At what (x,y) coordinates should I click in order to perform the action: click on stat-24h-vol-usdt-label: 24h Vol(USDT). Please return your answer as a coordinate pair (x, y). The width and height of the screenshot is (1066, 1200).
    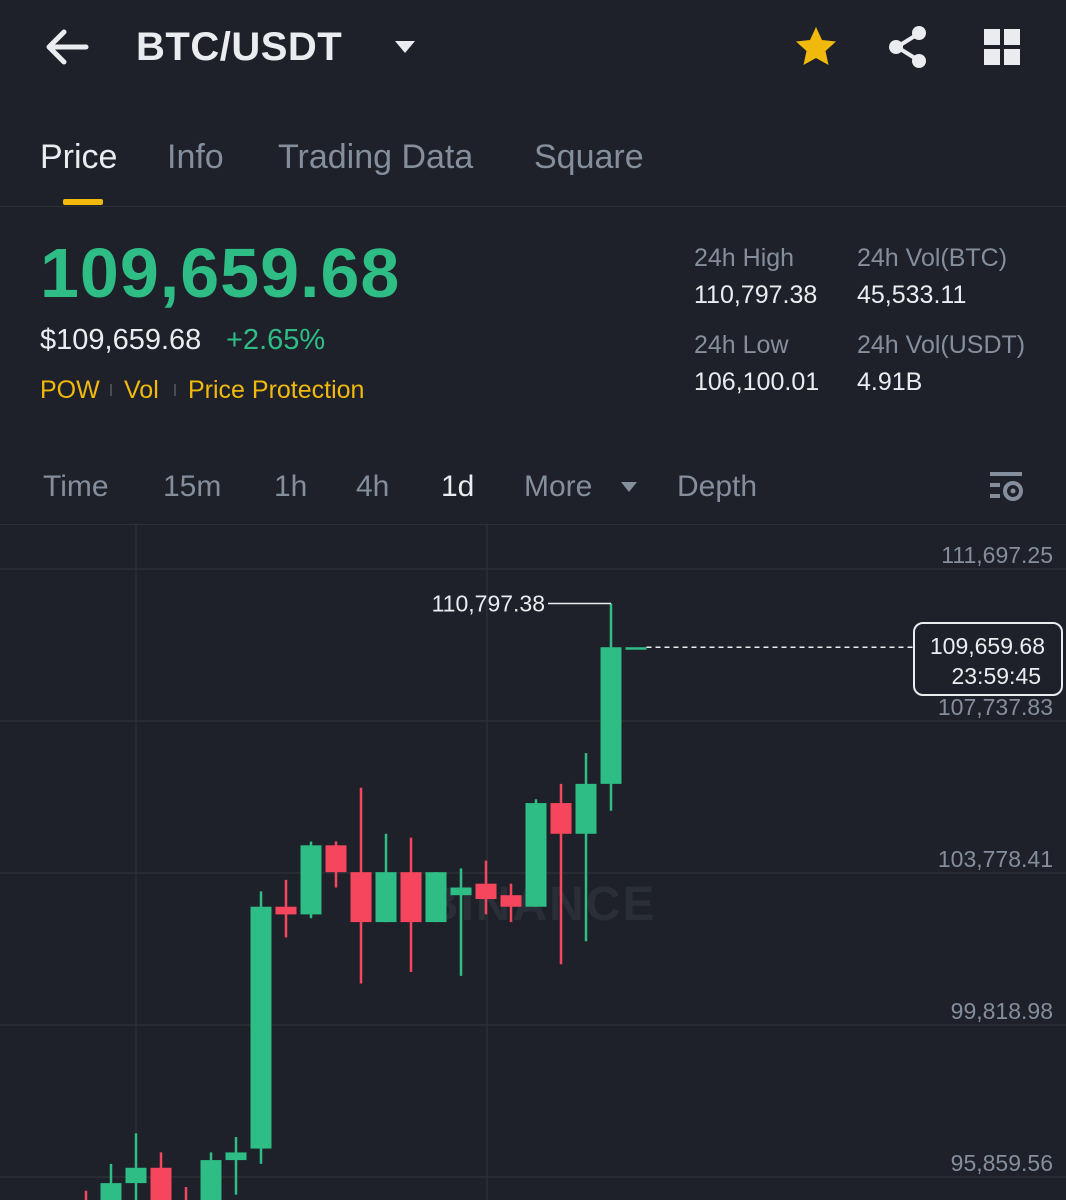
    Looking at the image, I should click on (941, 345).